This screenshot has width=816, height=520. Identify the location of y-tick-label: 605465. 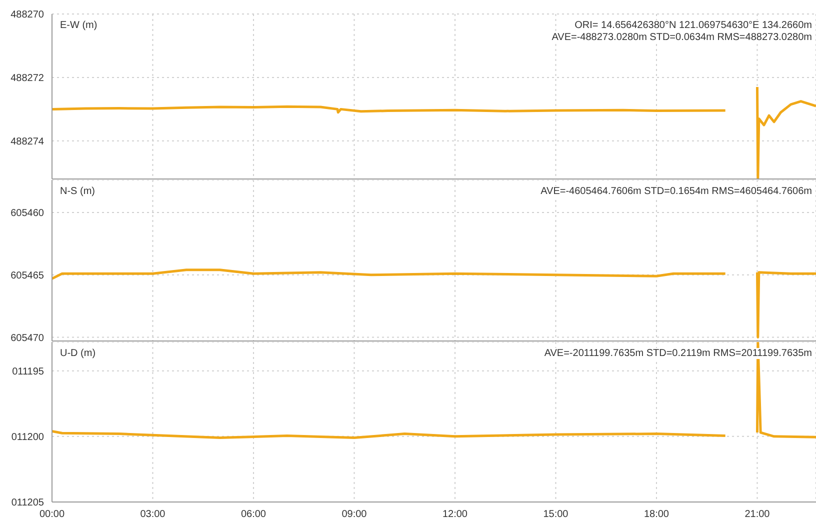
(27, 276).